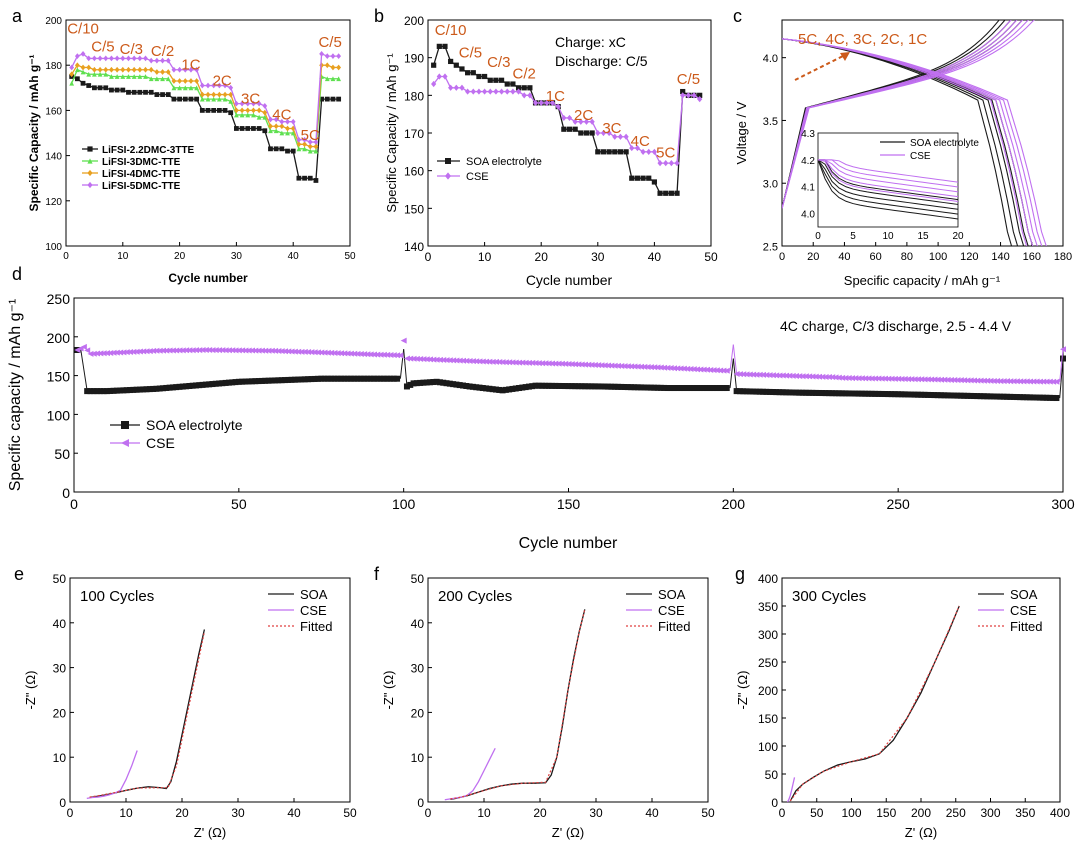 This screenshot has width=1080, height=849. I want to click on legend-label: Fitted, so click(316, 626).